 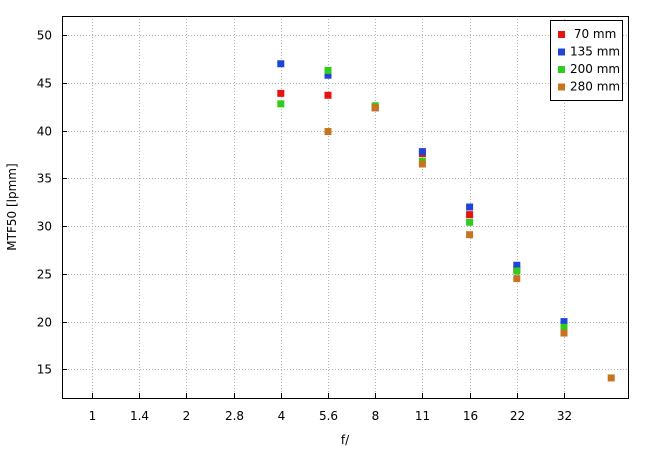 What do you see at coordinates (44, 36) in the screenshot?
I see `y-tick-label: 50` at bounding box center [44, 36].